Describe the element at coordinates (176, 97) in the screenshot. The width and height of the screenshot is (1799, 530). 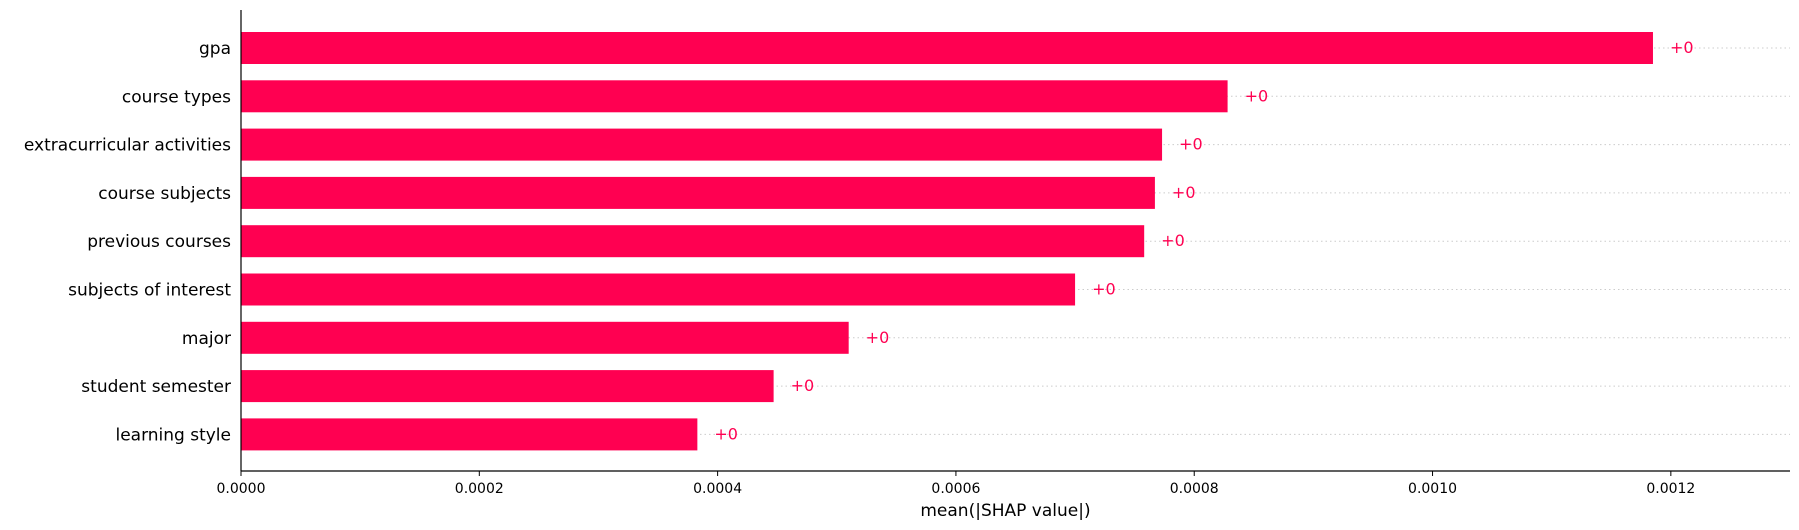
I see `category-label: course types` at that location.